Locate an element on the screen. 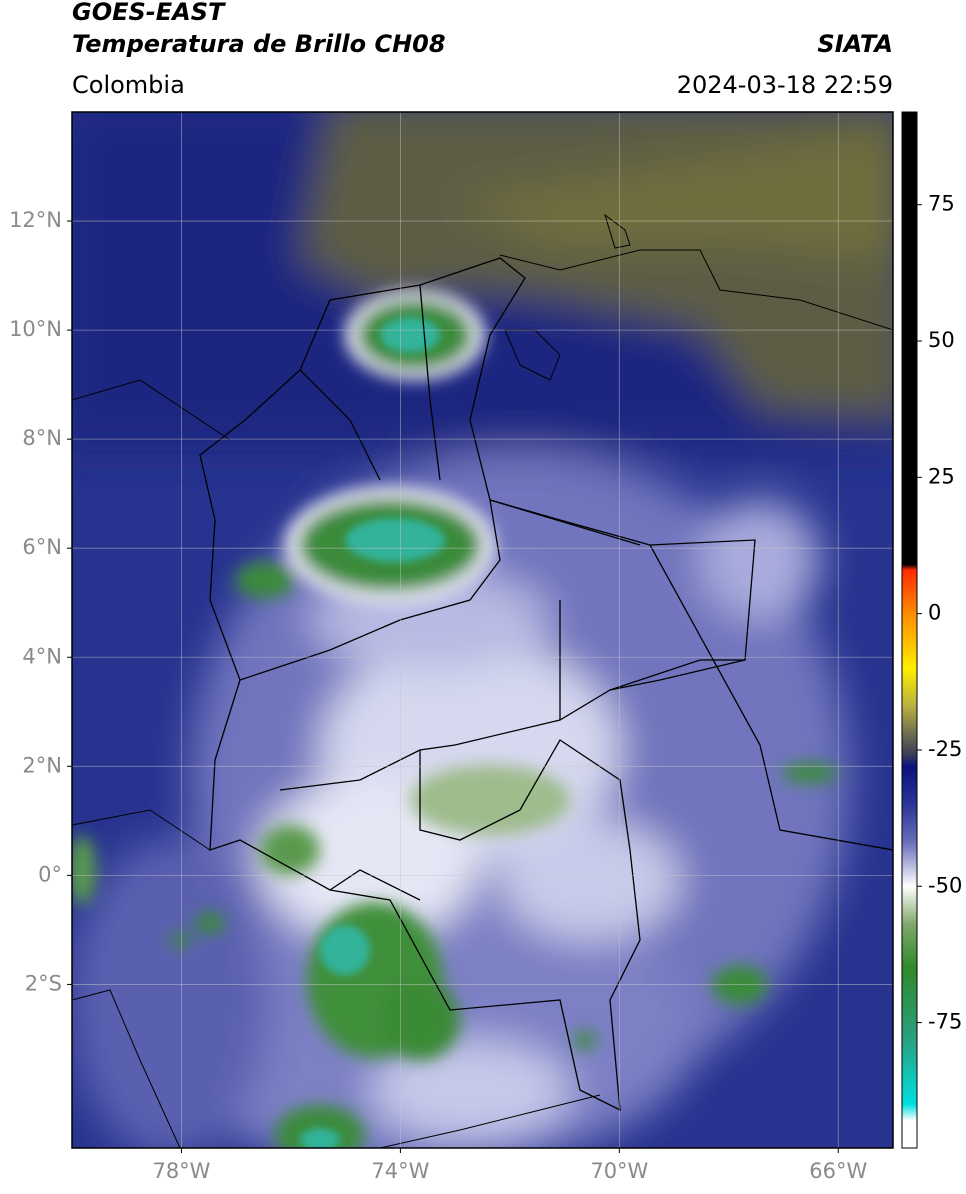 The width and height of the screenshot is (966, 1194). colorbar-tick-label: -75 is located at coordinates (945, 1022).